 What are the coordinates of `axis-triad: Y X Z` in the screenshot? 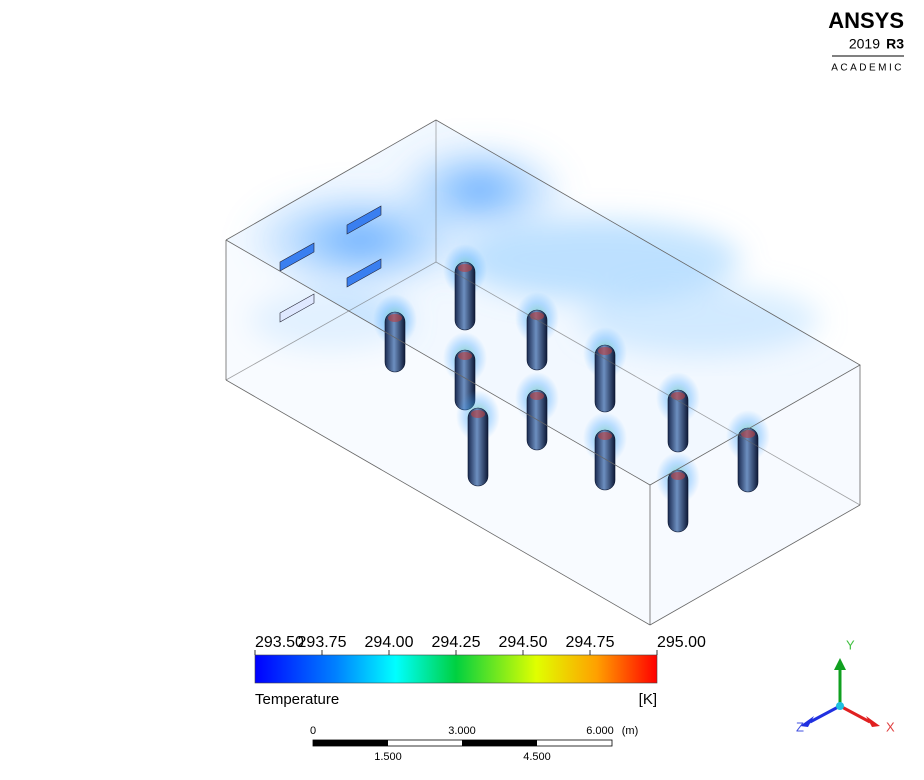 It's located at (845, 685).